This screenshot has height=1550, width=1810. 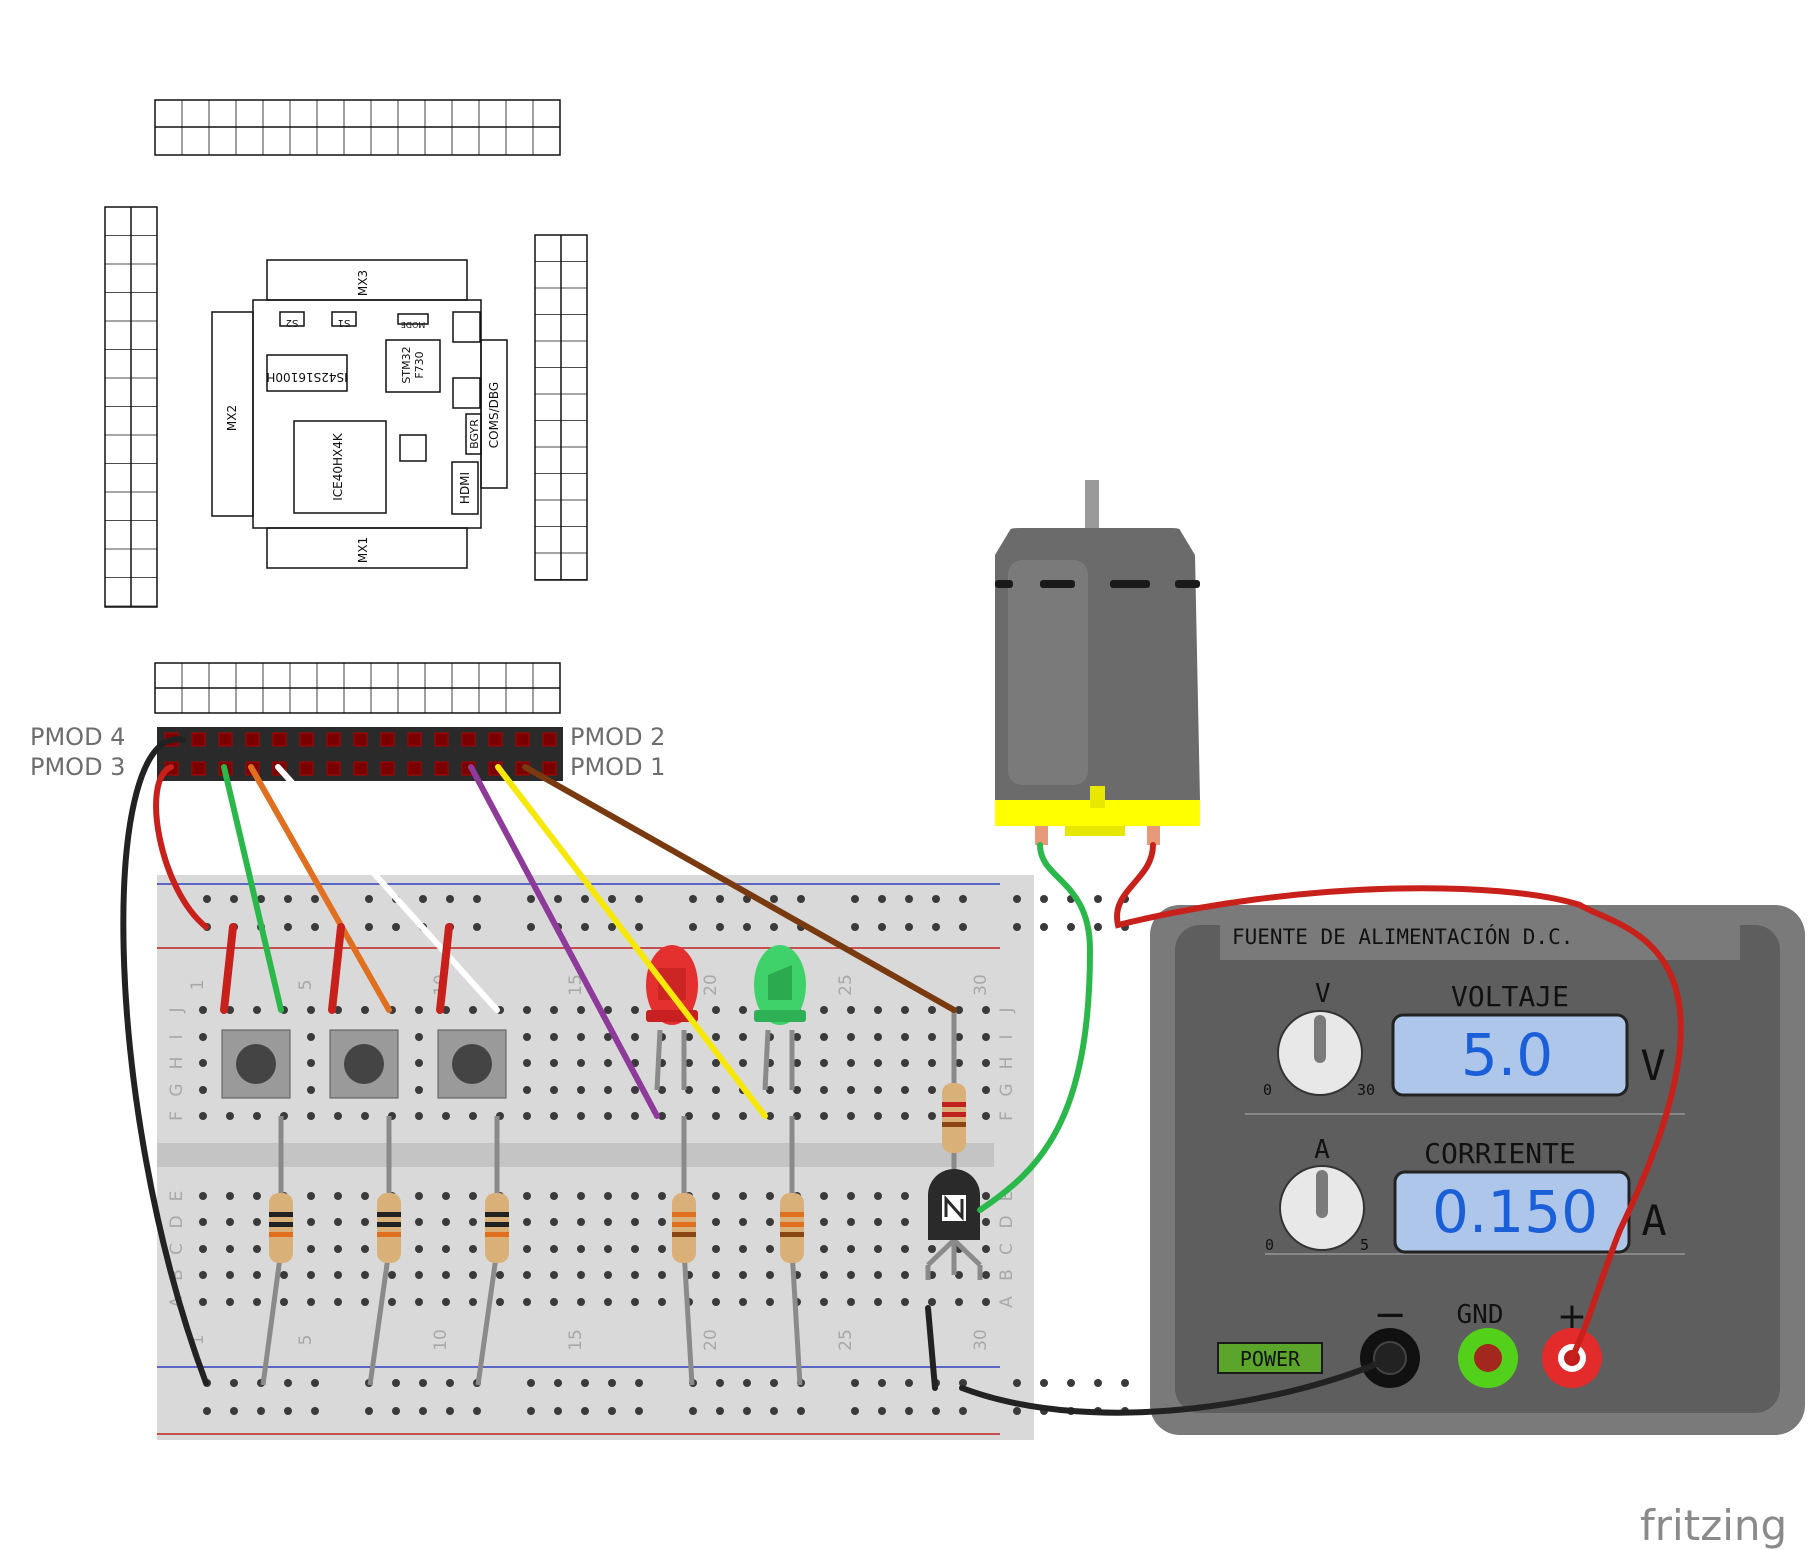 What do you see at coordinates (1488, 1358) in the screenshot?
I see `gnd-terminal` at bounding box center [1488, 1358].